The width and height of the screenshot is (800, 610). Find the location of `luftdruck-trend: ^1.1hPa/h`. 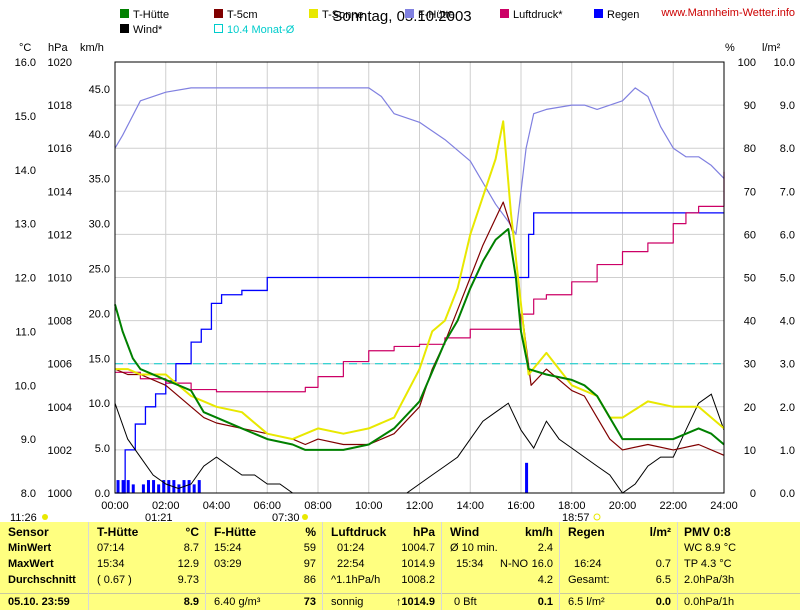

luftdruck-trend: ^1.1hPa/h is located at coordinates (356, 580).